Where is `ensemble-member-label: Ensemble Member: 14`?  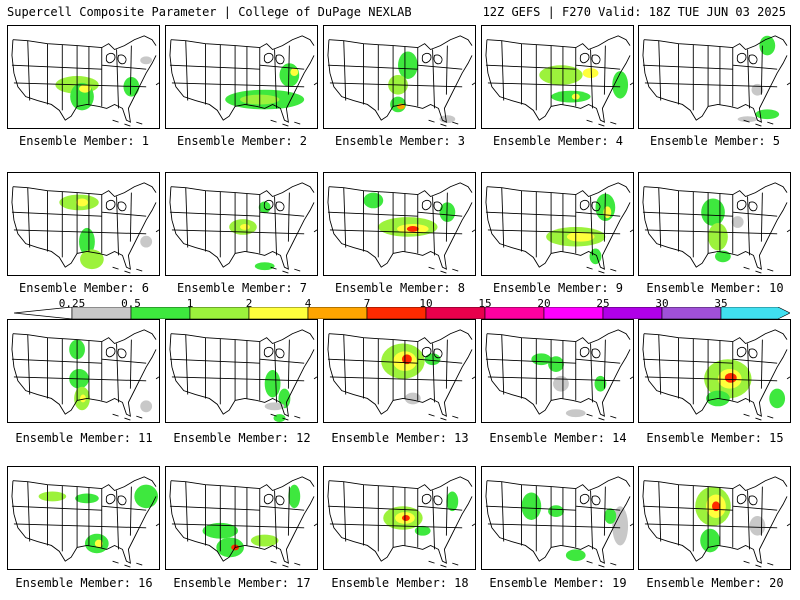
ensemble-member-label: Ensemble Member: 14 is located at coordinates (558, 438).